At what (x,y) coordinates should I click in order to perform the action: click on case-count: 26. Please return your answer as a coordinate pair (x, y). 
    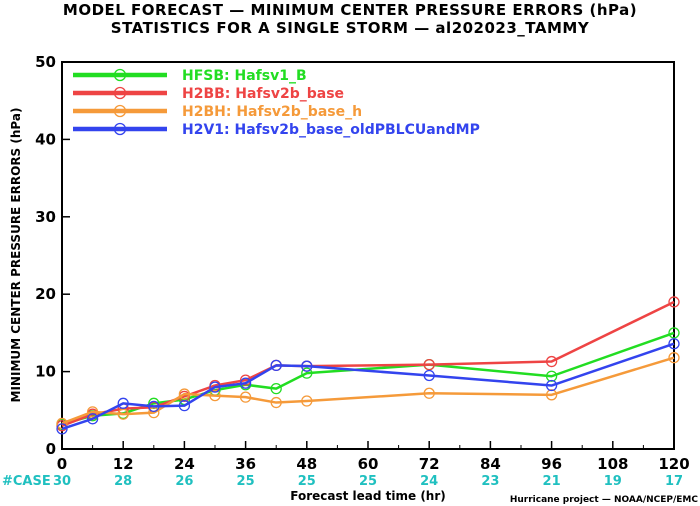
    Looking at the image, I should click on (184, 481).